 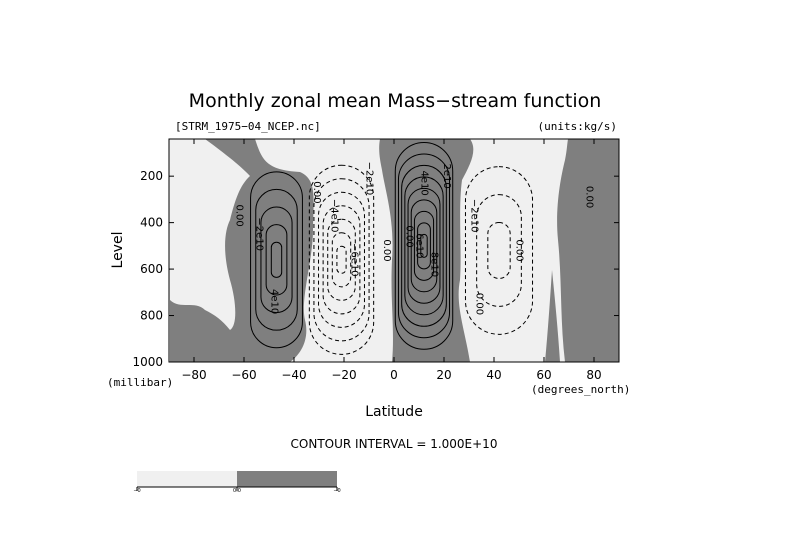 I want to click on y-units-label: (millibar), so click(x=140, y=382).